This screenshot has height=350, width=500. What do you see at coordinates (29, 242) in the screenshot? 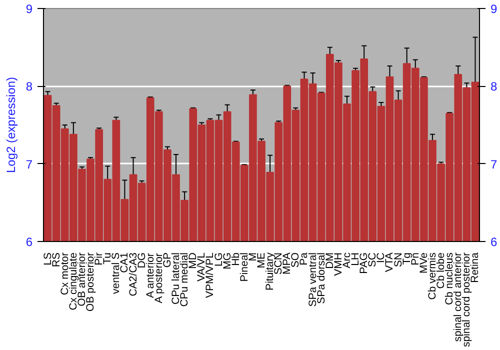
I see `y-tick-label: 6` at bounding box center [29, 242].